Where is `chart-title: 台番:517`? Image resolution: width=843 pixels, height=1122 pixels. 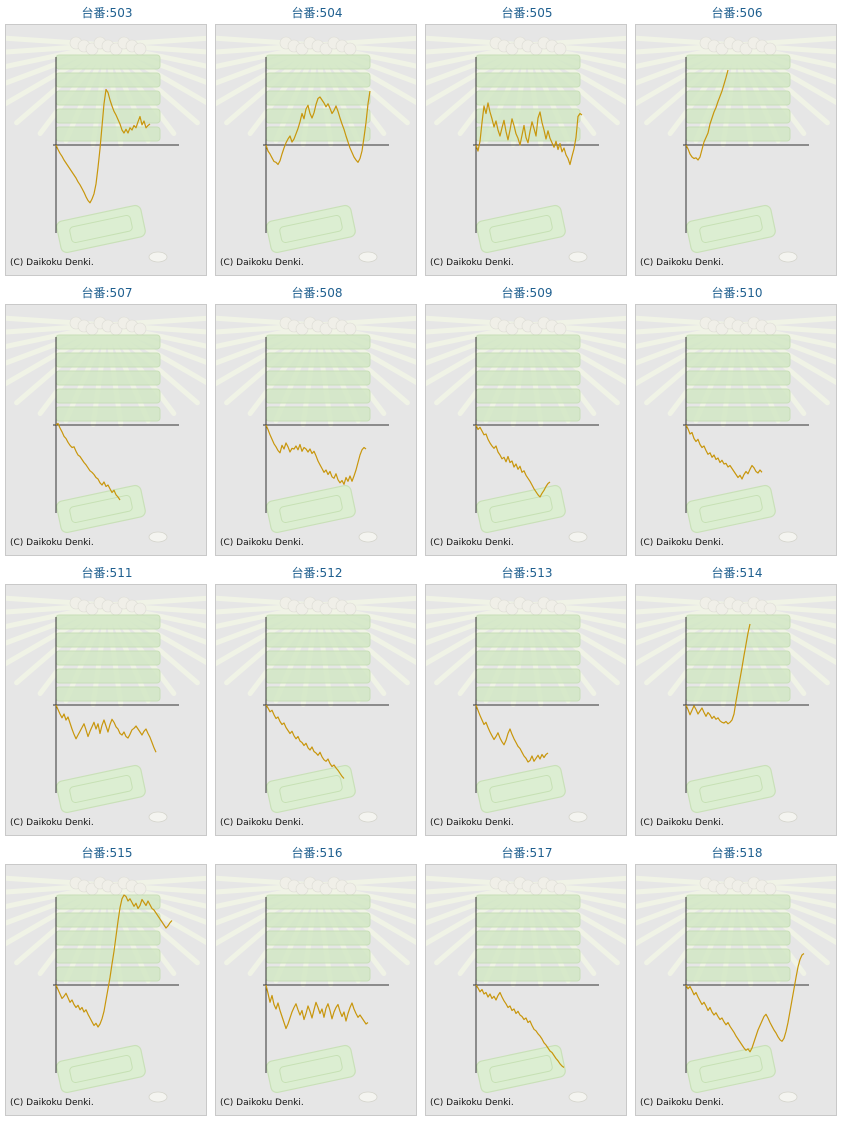
chart-title: 台番:517 is located at coordinates (527, 853).